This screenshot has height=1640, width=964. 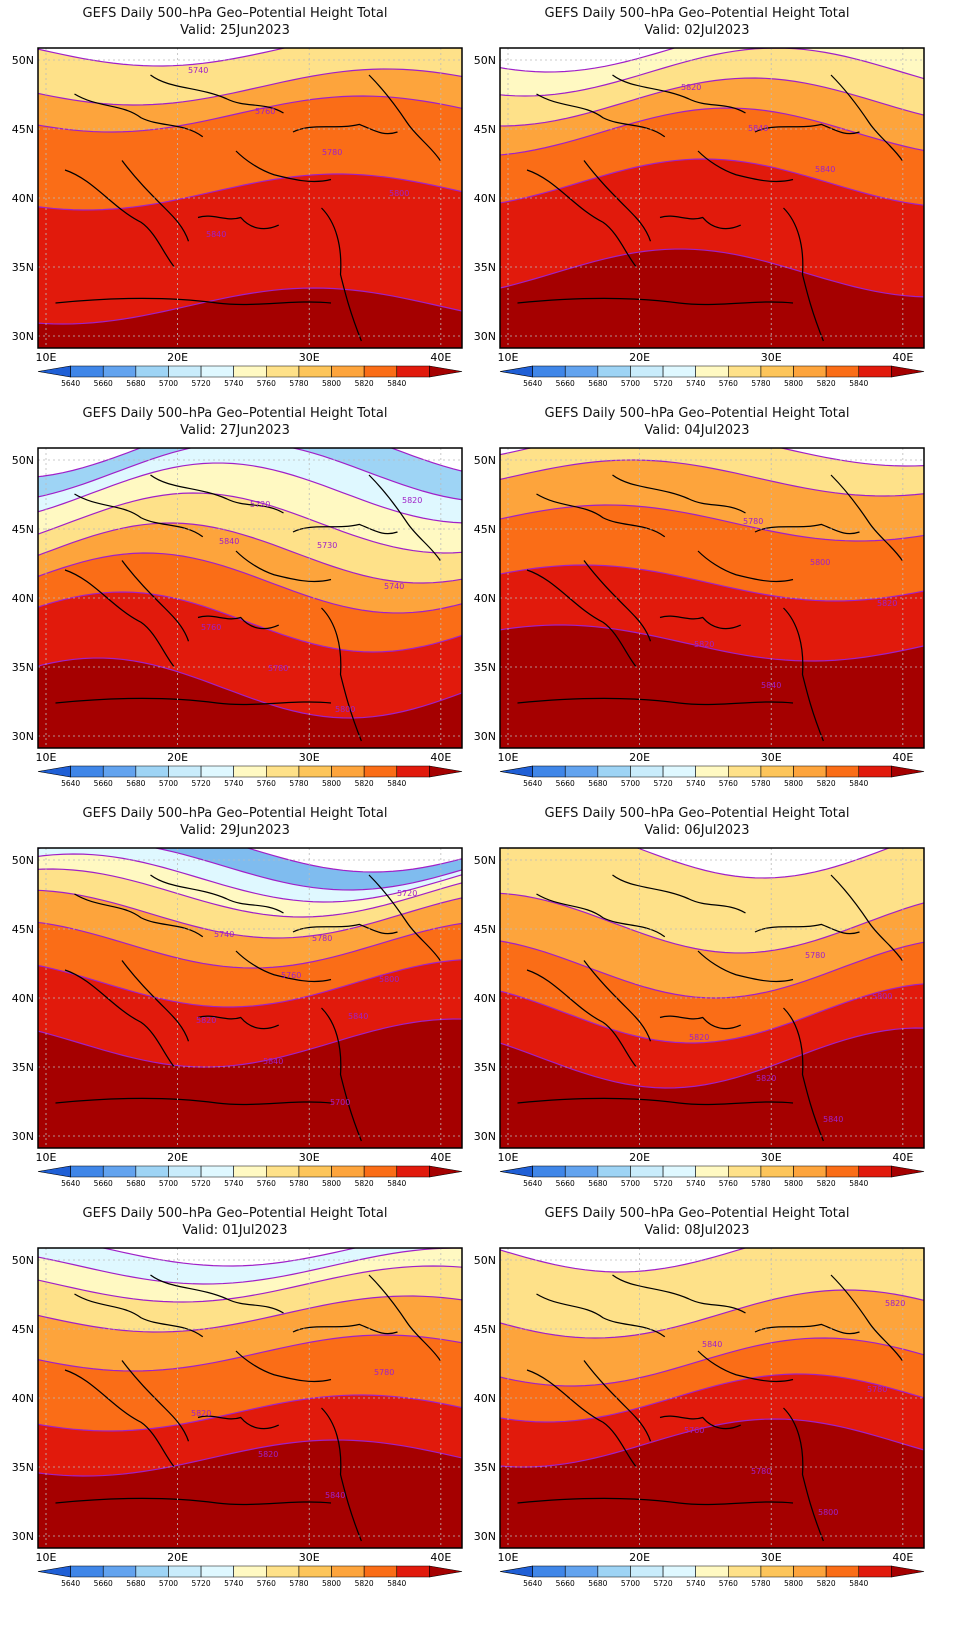 What do you see at coordinates (532, 1183) in the screenshot?
I see `colorbar-label: 5640` at bounding box center [532, 1183].